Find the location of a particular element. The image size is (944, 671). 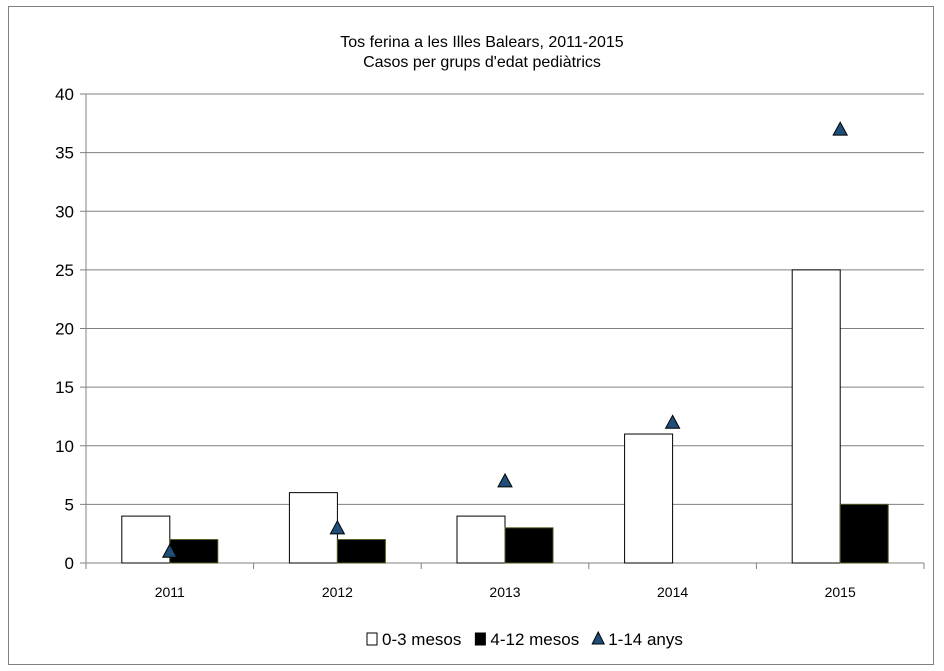

y-tick-label: 20 is located at coordinates (64, 329).